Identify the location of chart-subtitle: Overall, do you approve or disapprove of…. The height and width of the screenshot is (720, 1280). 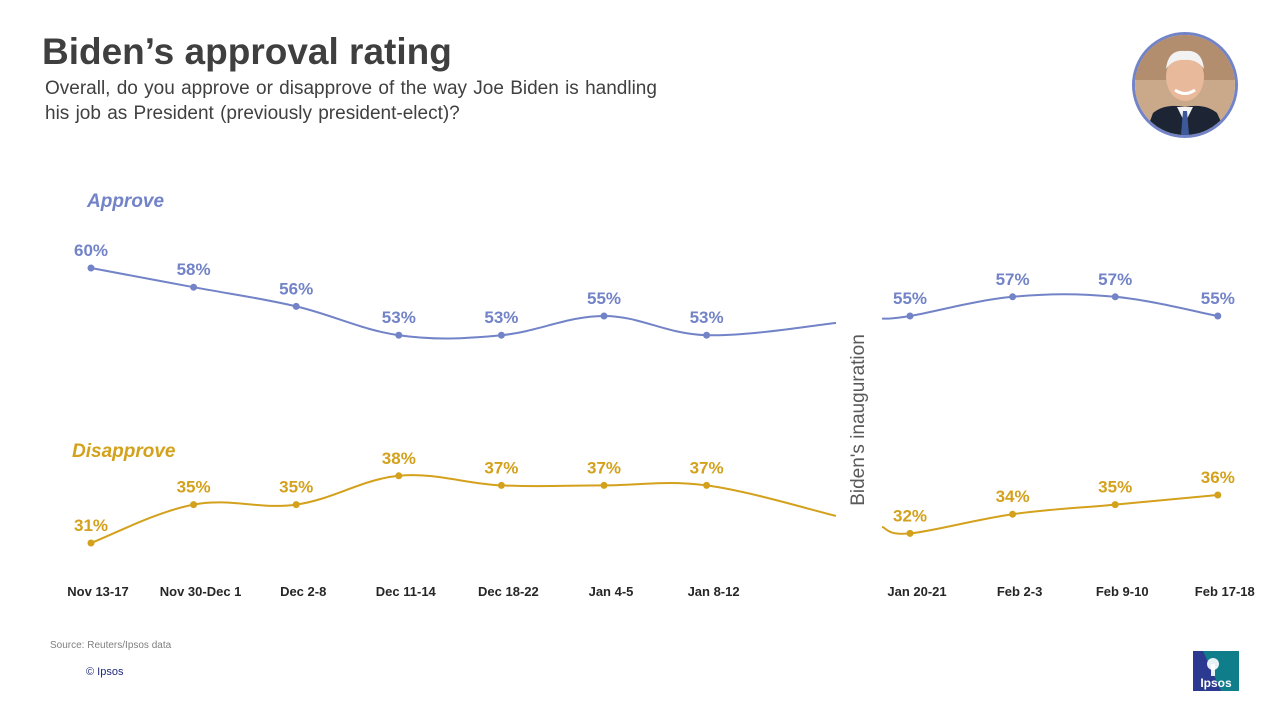
(351, 101).